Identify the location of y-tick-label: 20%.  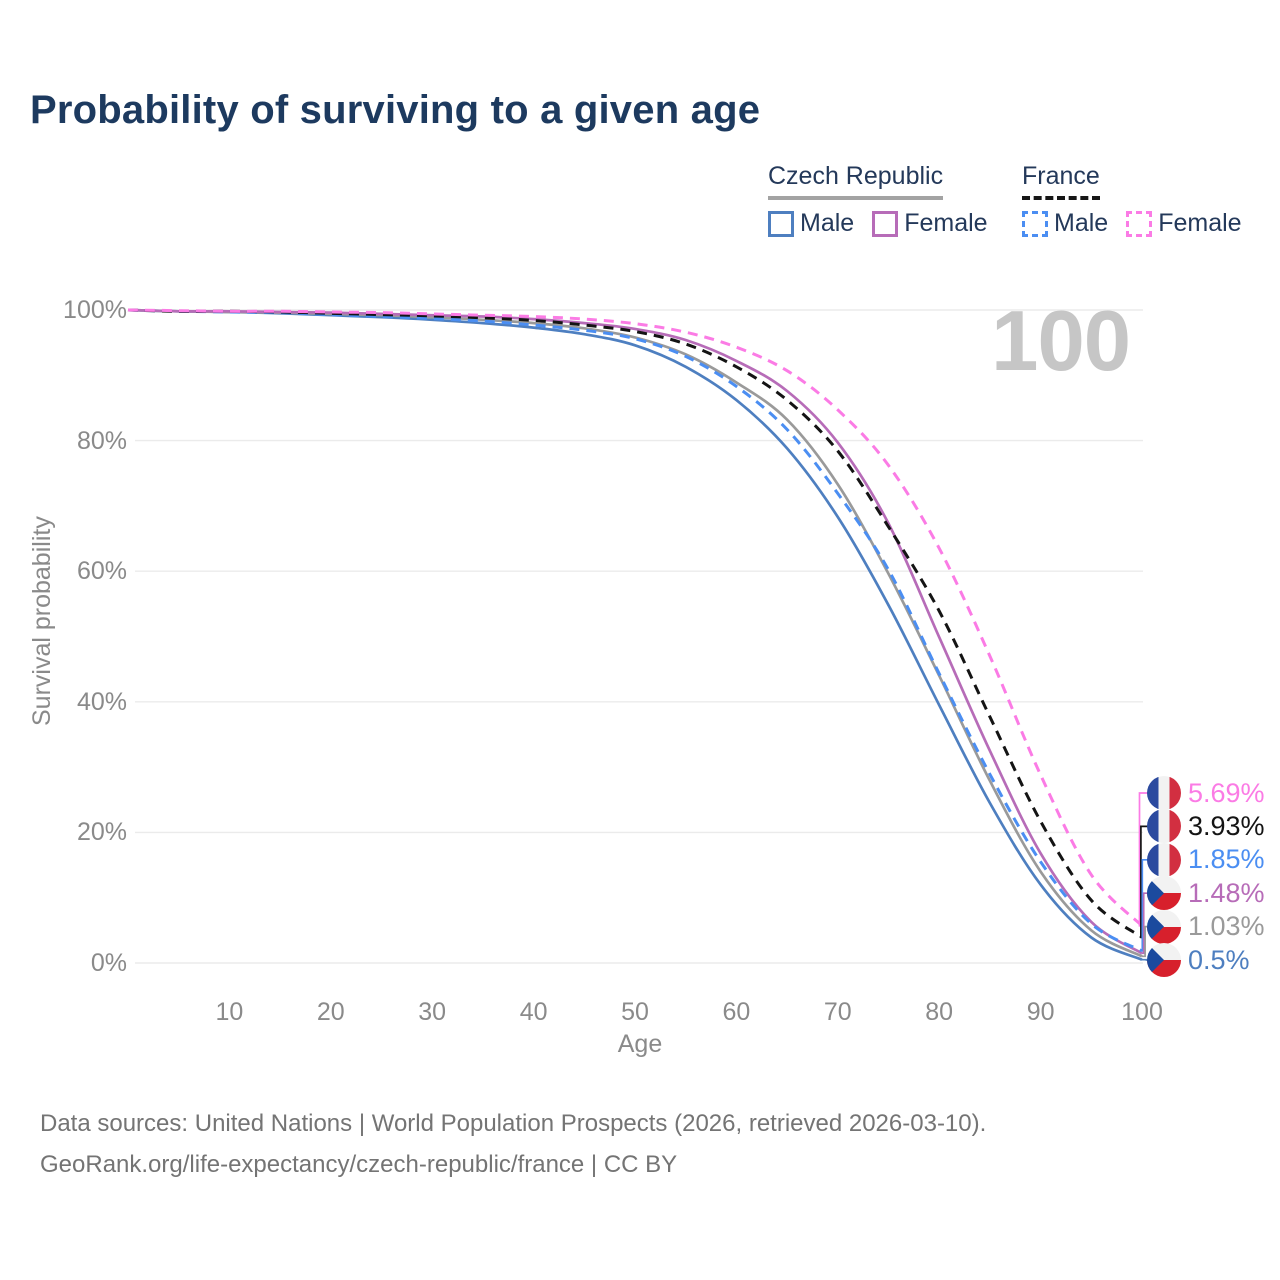
(101, 832).